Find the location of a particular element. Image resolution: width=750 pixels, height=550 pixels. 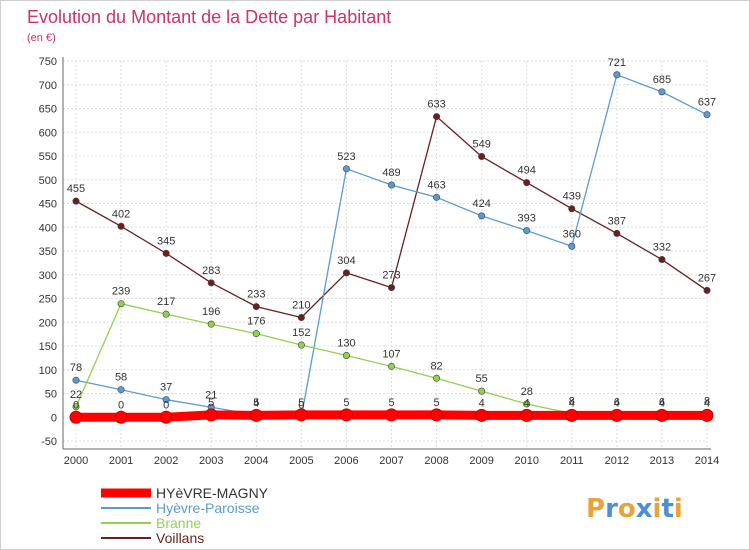

data-label: 523 is located at coordinates (346, 157).